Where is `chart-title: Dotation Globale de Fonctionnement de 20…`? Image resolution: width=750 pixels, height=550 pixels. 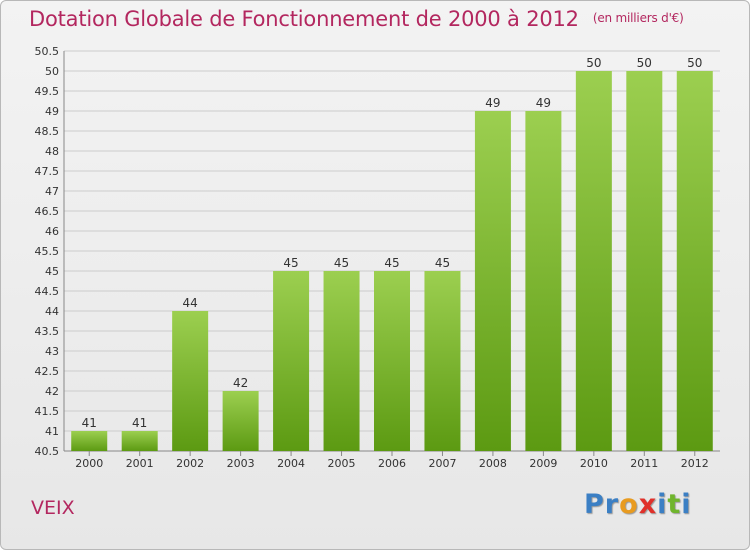
chart-title: Dotation Globale de Fonctionnement de 20… is located at coordinates (356, 19).